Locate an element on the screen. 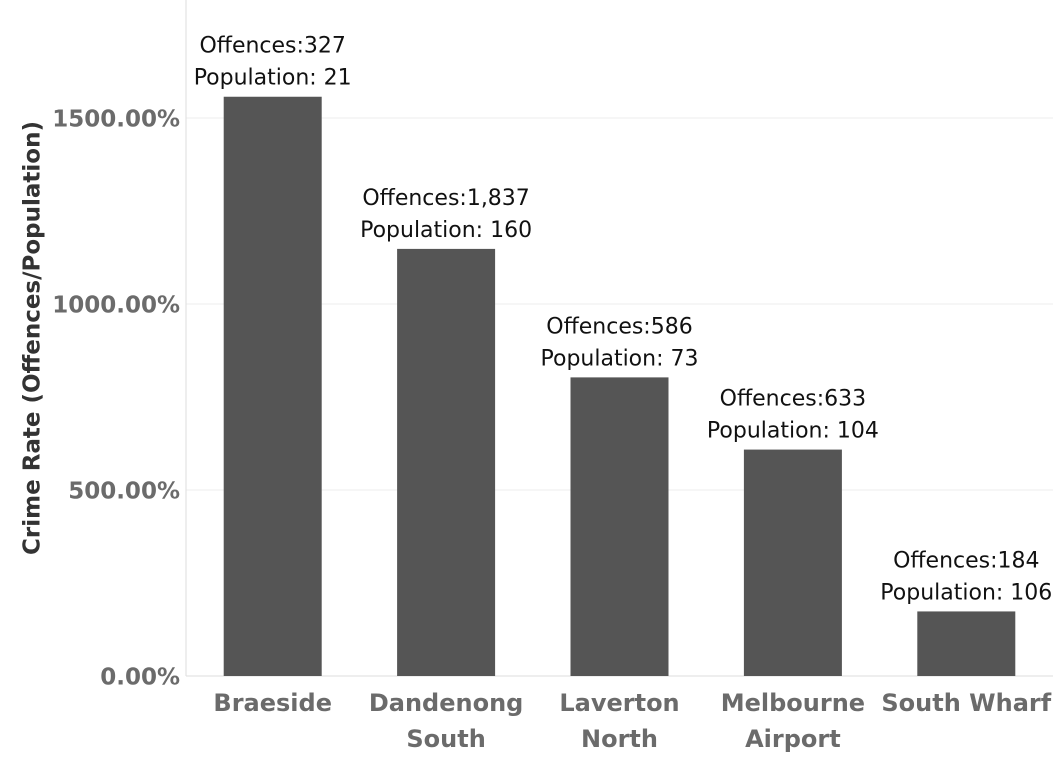  category-label: South is located at coordinates (445, 739).